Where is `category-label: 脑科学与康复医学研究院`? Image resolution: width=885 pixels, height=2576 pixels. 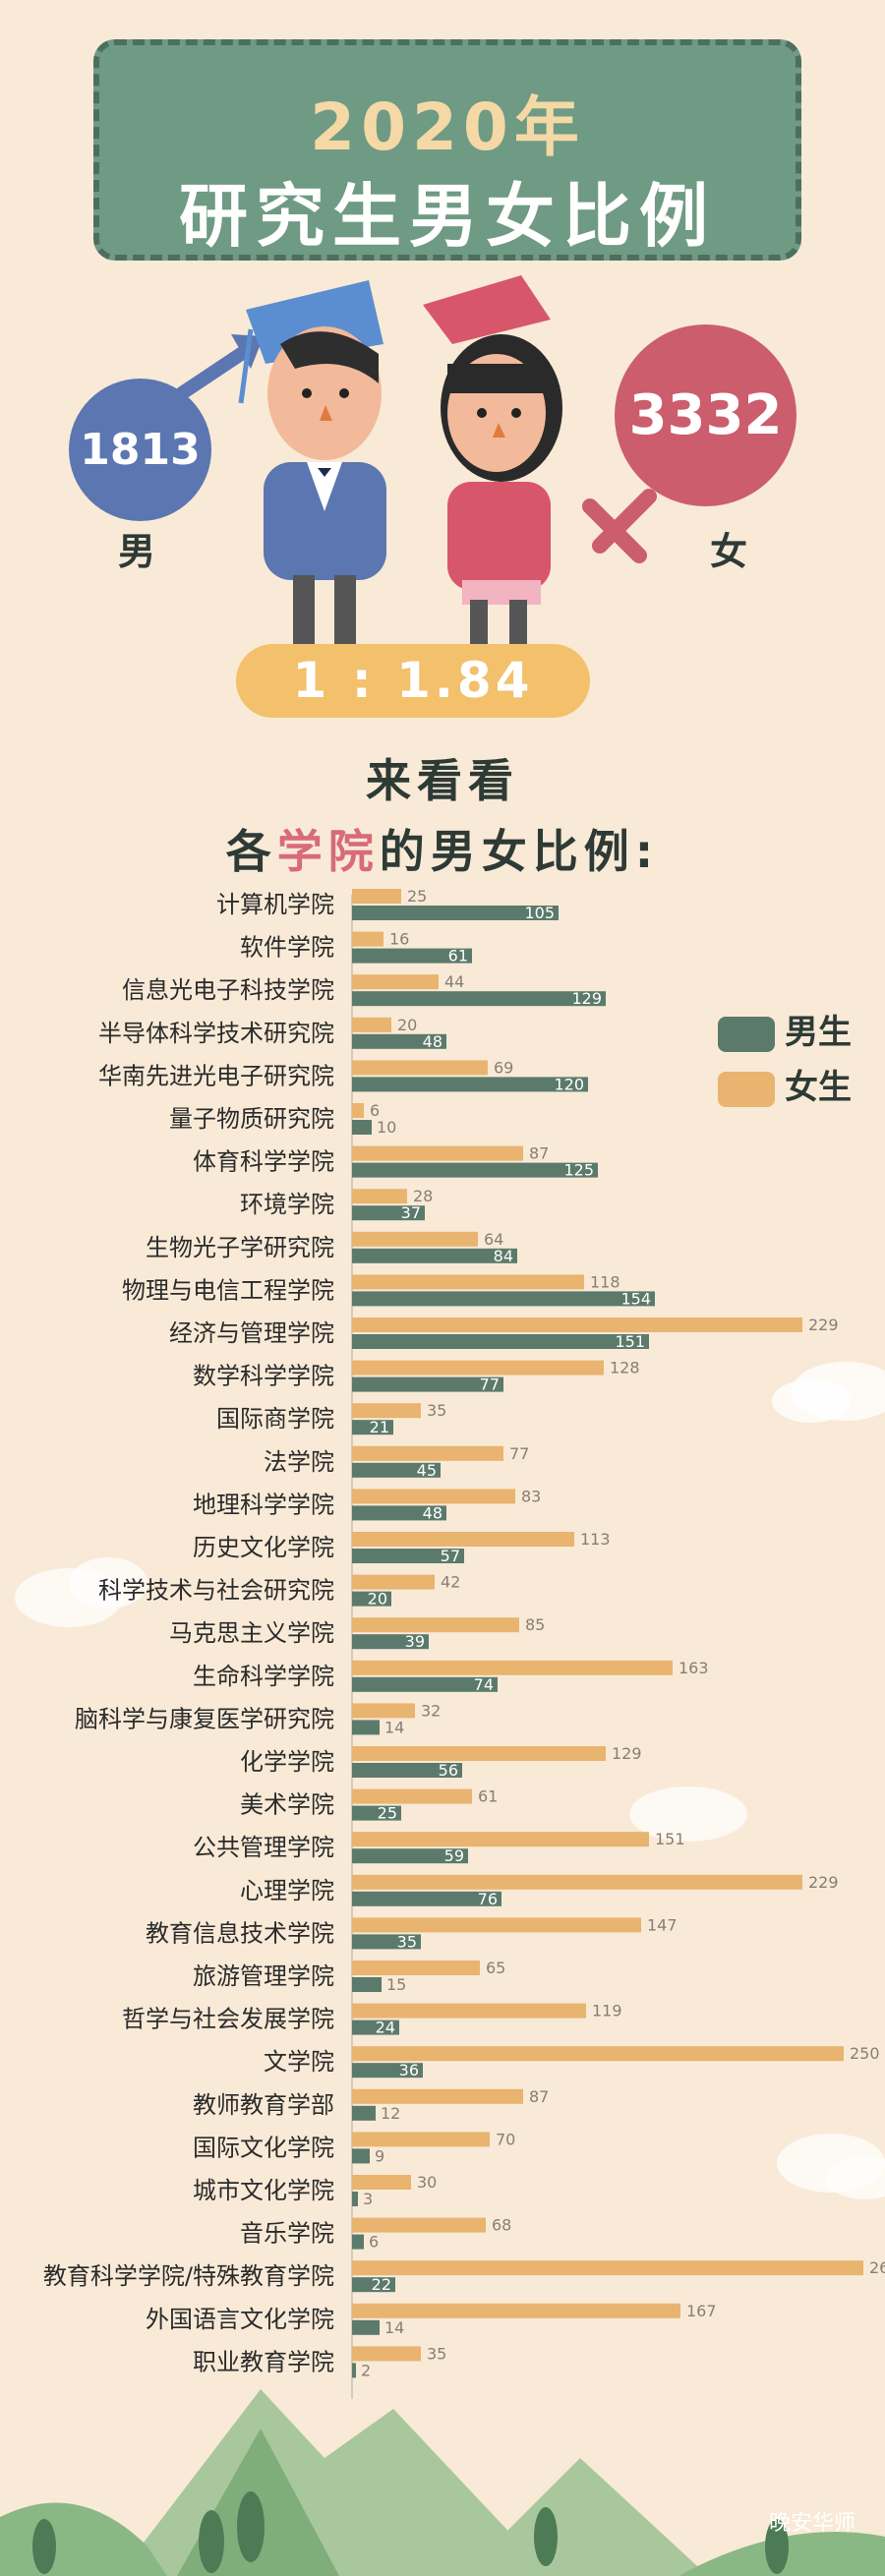
category-label: 脑科学与康复医学研究院 is located at coordinates (204, 1718).